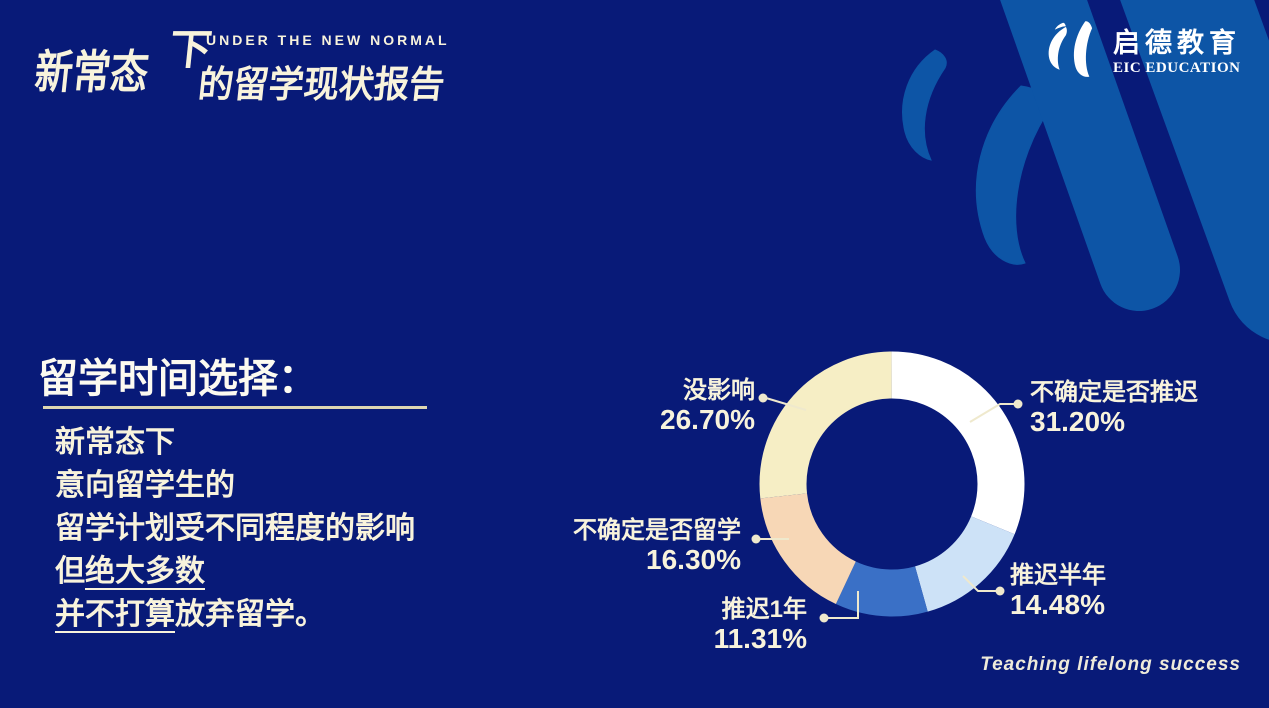 This screenshot has width=1269, height=708. Describe the element at coordinates (693, 559) in the screenshot. I see `chart-label-value: 16.30%` at that location.